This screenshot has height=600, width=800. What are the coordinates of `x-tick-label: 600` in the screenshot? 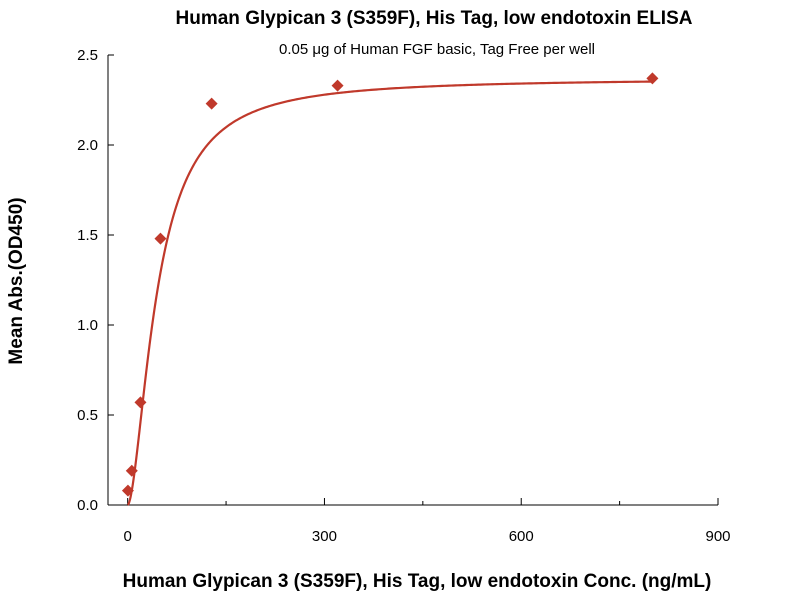 It's located at (521, 536).